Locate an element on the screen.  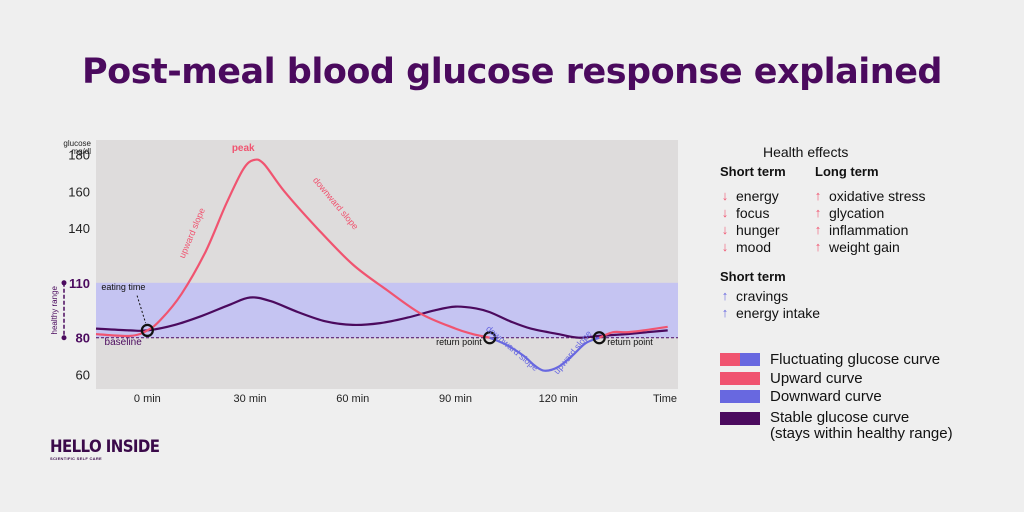
long-term-label: weight gain is located at coordinates (864, 246).